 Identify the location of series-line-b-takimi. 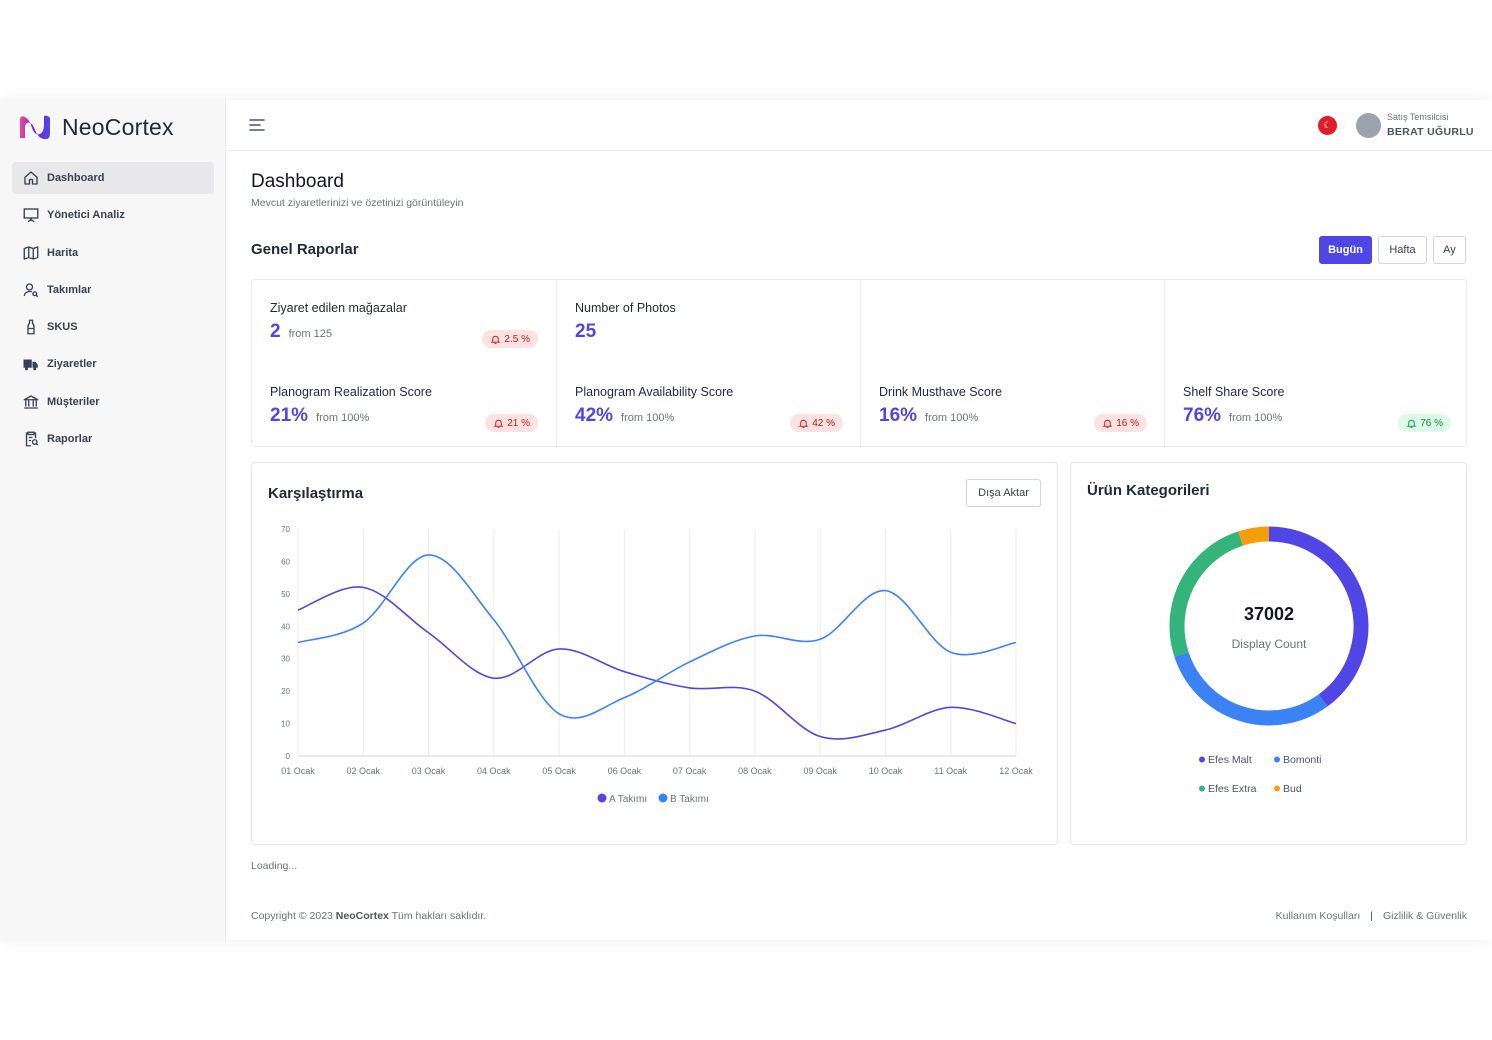
(657, 636).